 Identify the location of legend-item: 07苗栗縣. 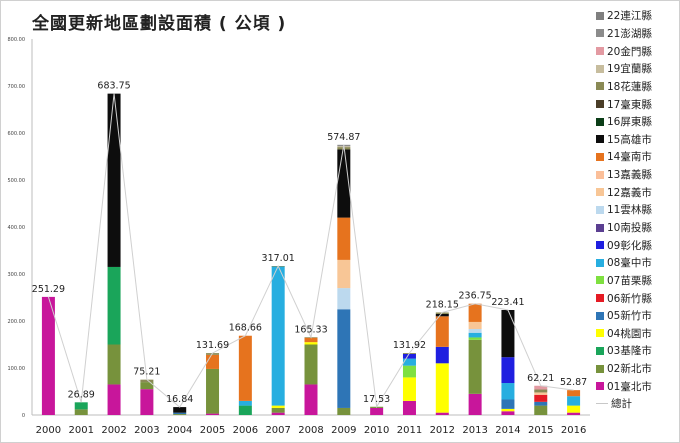
(638, 281).